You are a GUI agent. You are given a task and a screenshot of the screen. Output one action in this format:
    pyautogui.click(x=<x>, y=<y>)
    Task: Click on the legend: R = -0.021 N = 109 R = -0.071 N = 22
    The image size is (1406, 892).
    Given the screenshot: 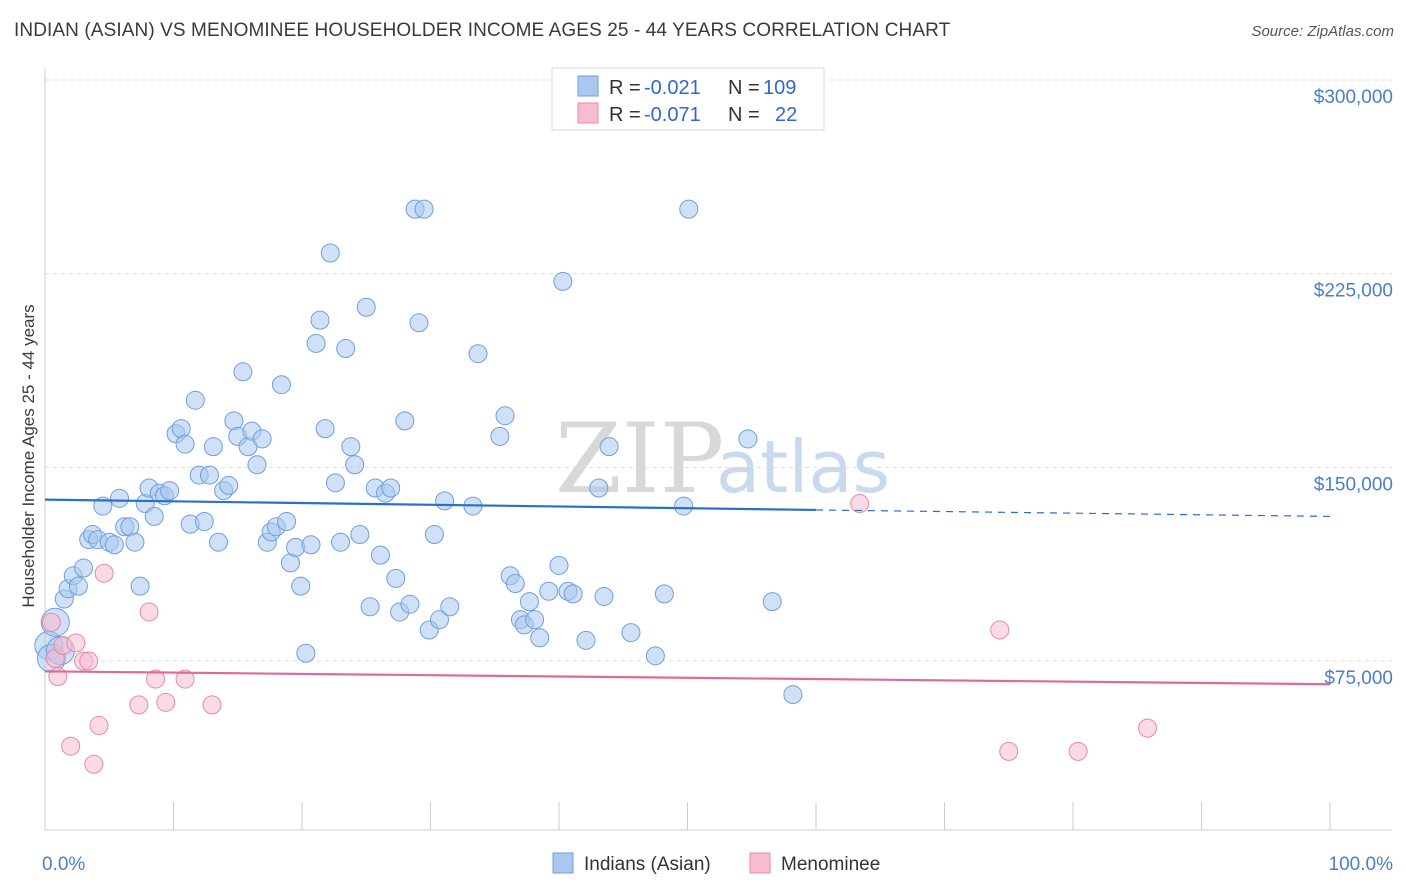 What is the action you would take?
    pyautogui.click(x=688, y=99)
    